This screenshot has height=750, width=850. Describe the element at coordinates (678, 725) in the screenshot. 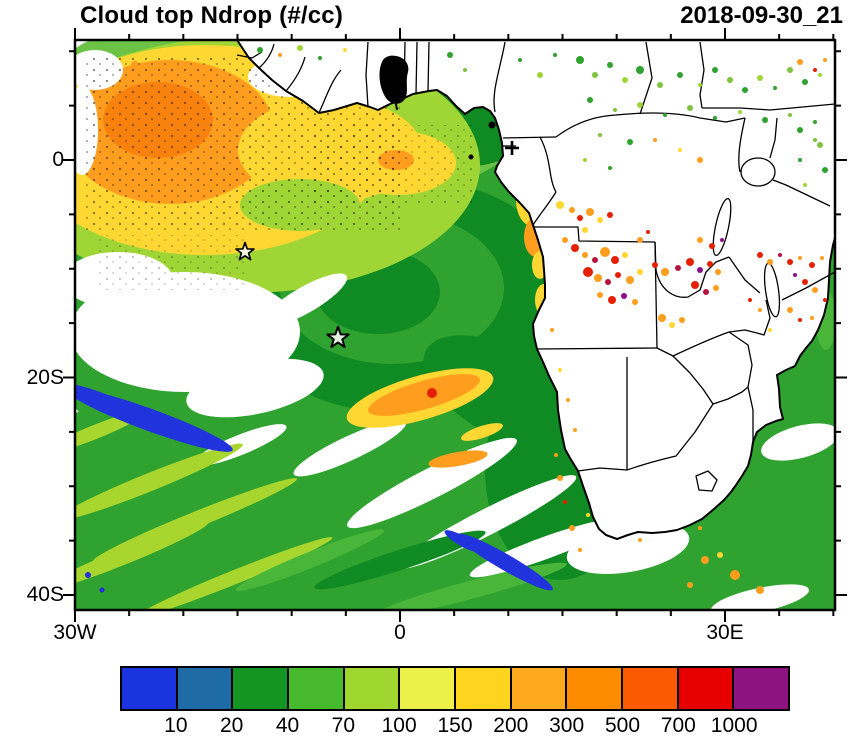

I see `colorbar-tick-label: 700` at that location.